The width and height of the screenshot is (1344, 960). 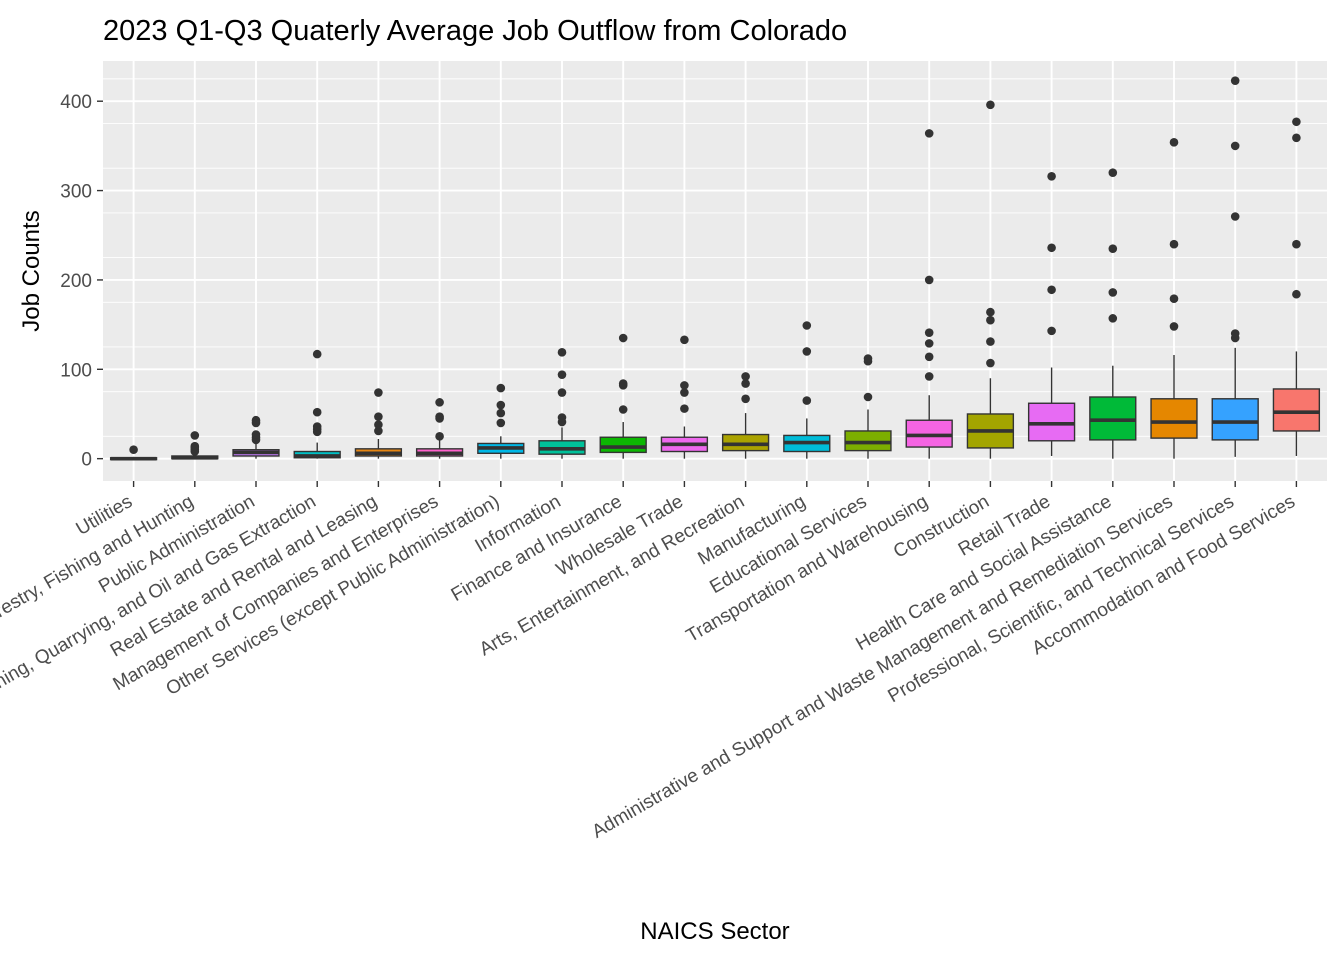 I want to click on x-axis-title: NAICS Sector, so click(x=714, y=931).